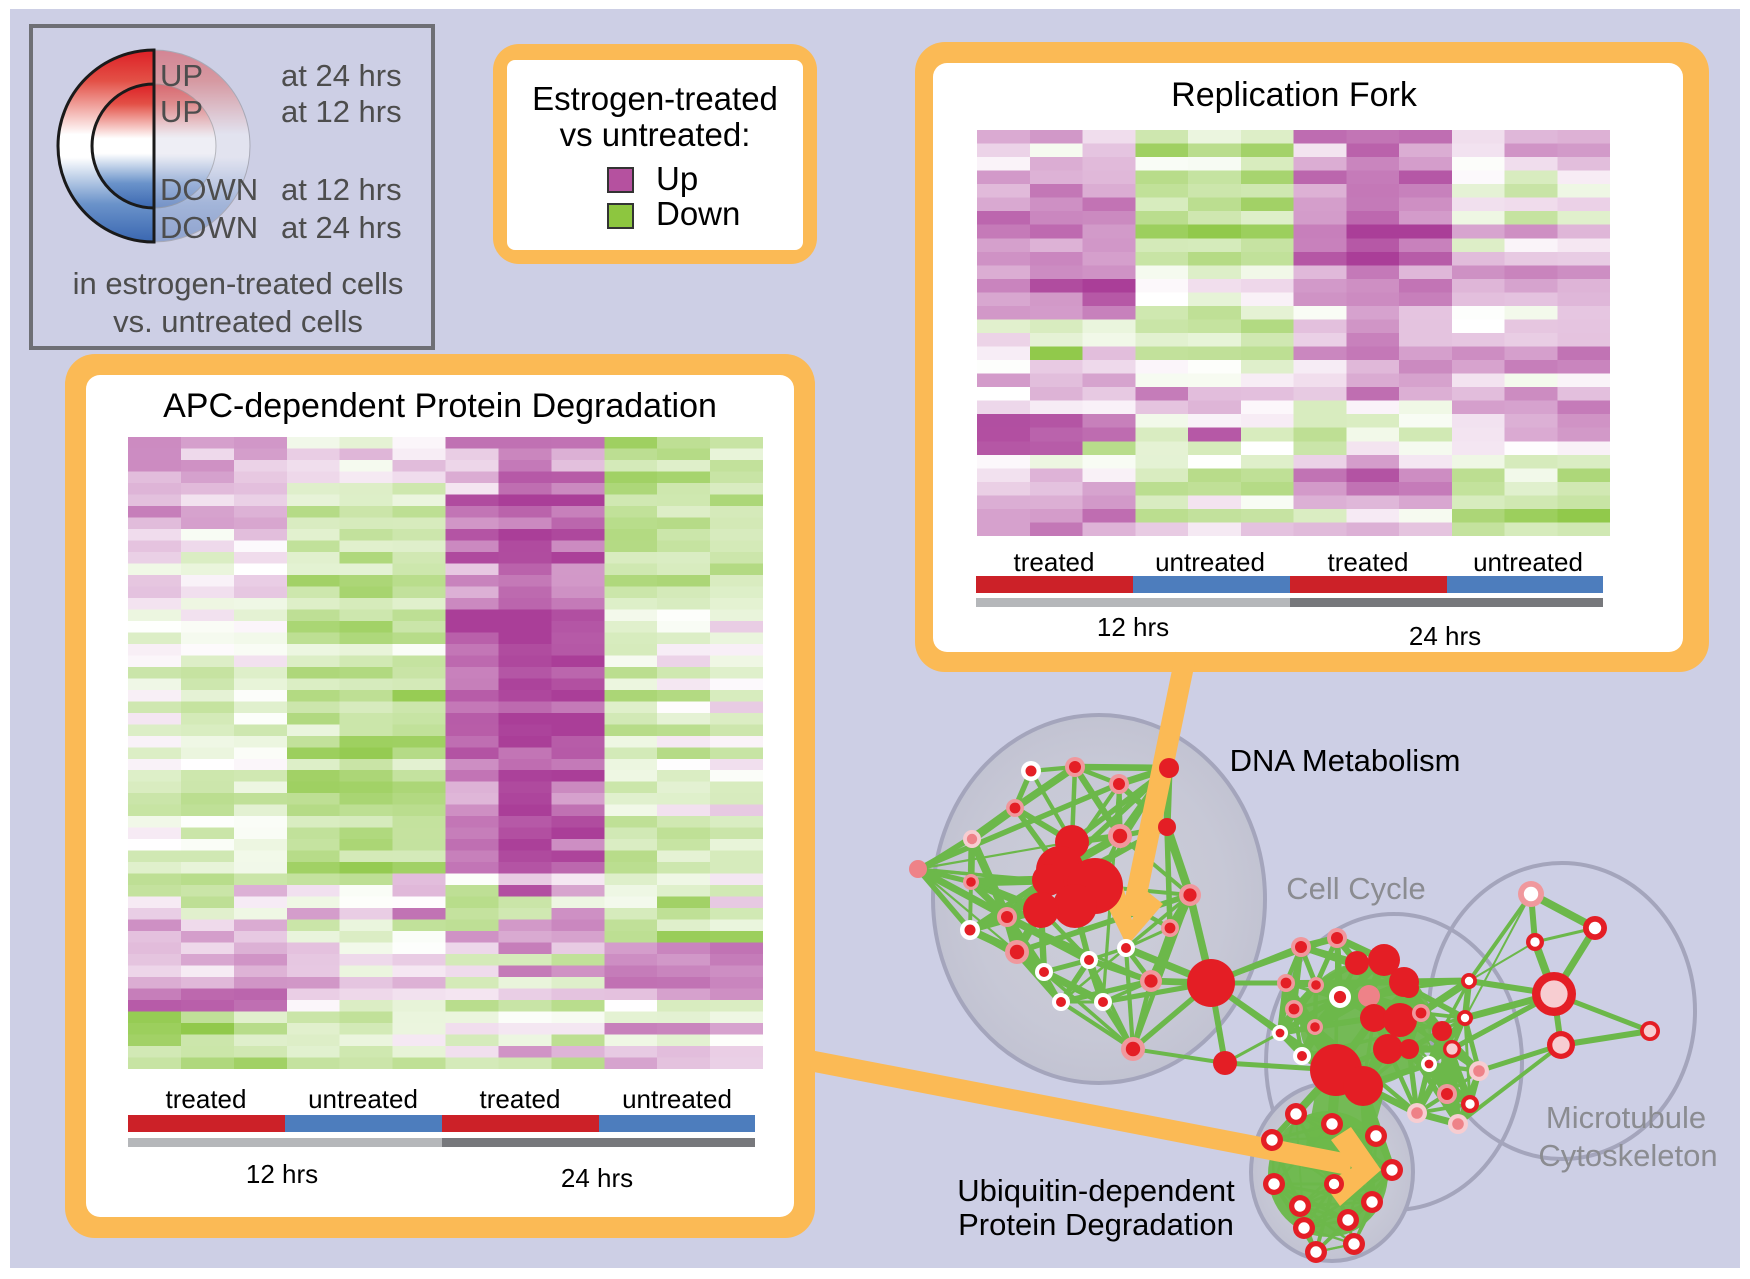 This screenshot has height=1279, width=1750. Describe the element at coordinates (1096, 1224) in the screenshot. I see `svg-text: Protein Degradation` at that location.